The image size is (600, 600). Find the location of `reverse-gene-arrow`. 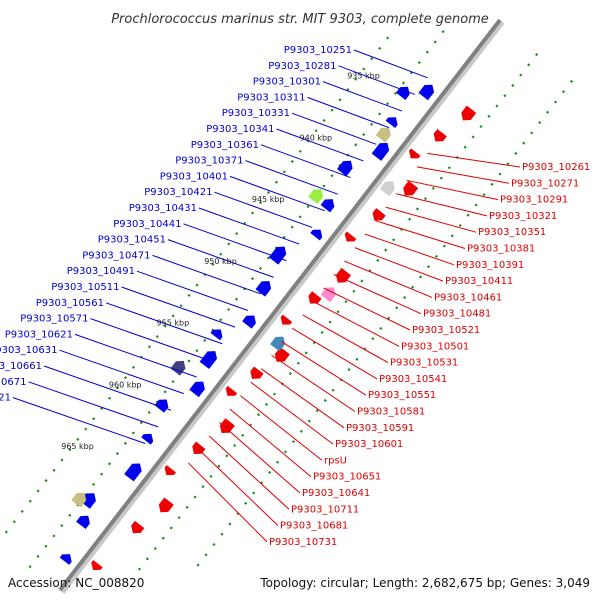

reverse-gene-arrow is located at coordinates (199, 448).